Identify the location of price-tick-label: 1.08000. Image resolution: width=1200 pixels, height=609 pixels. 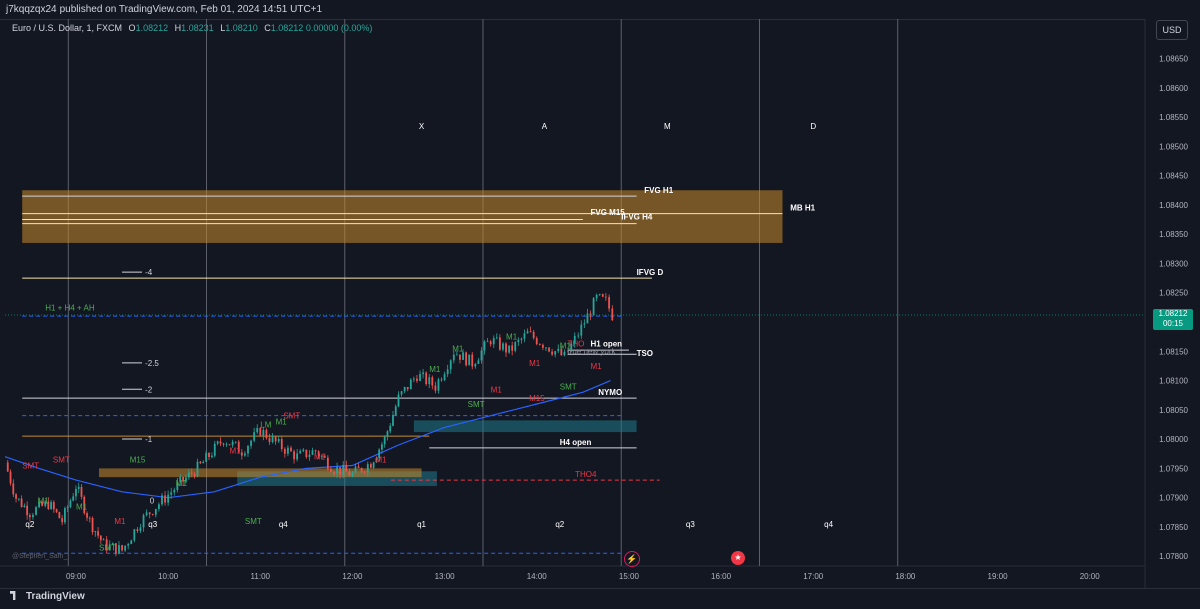
(1173, 439).